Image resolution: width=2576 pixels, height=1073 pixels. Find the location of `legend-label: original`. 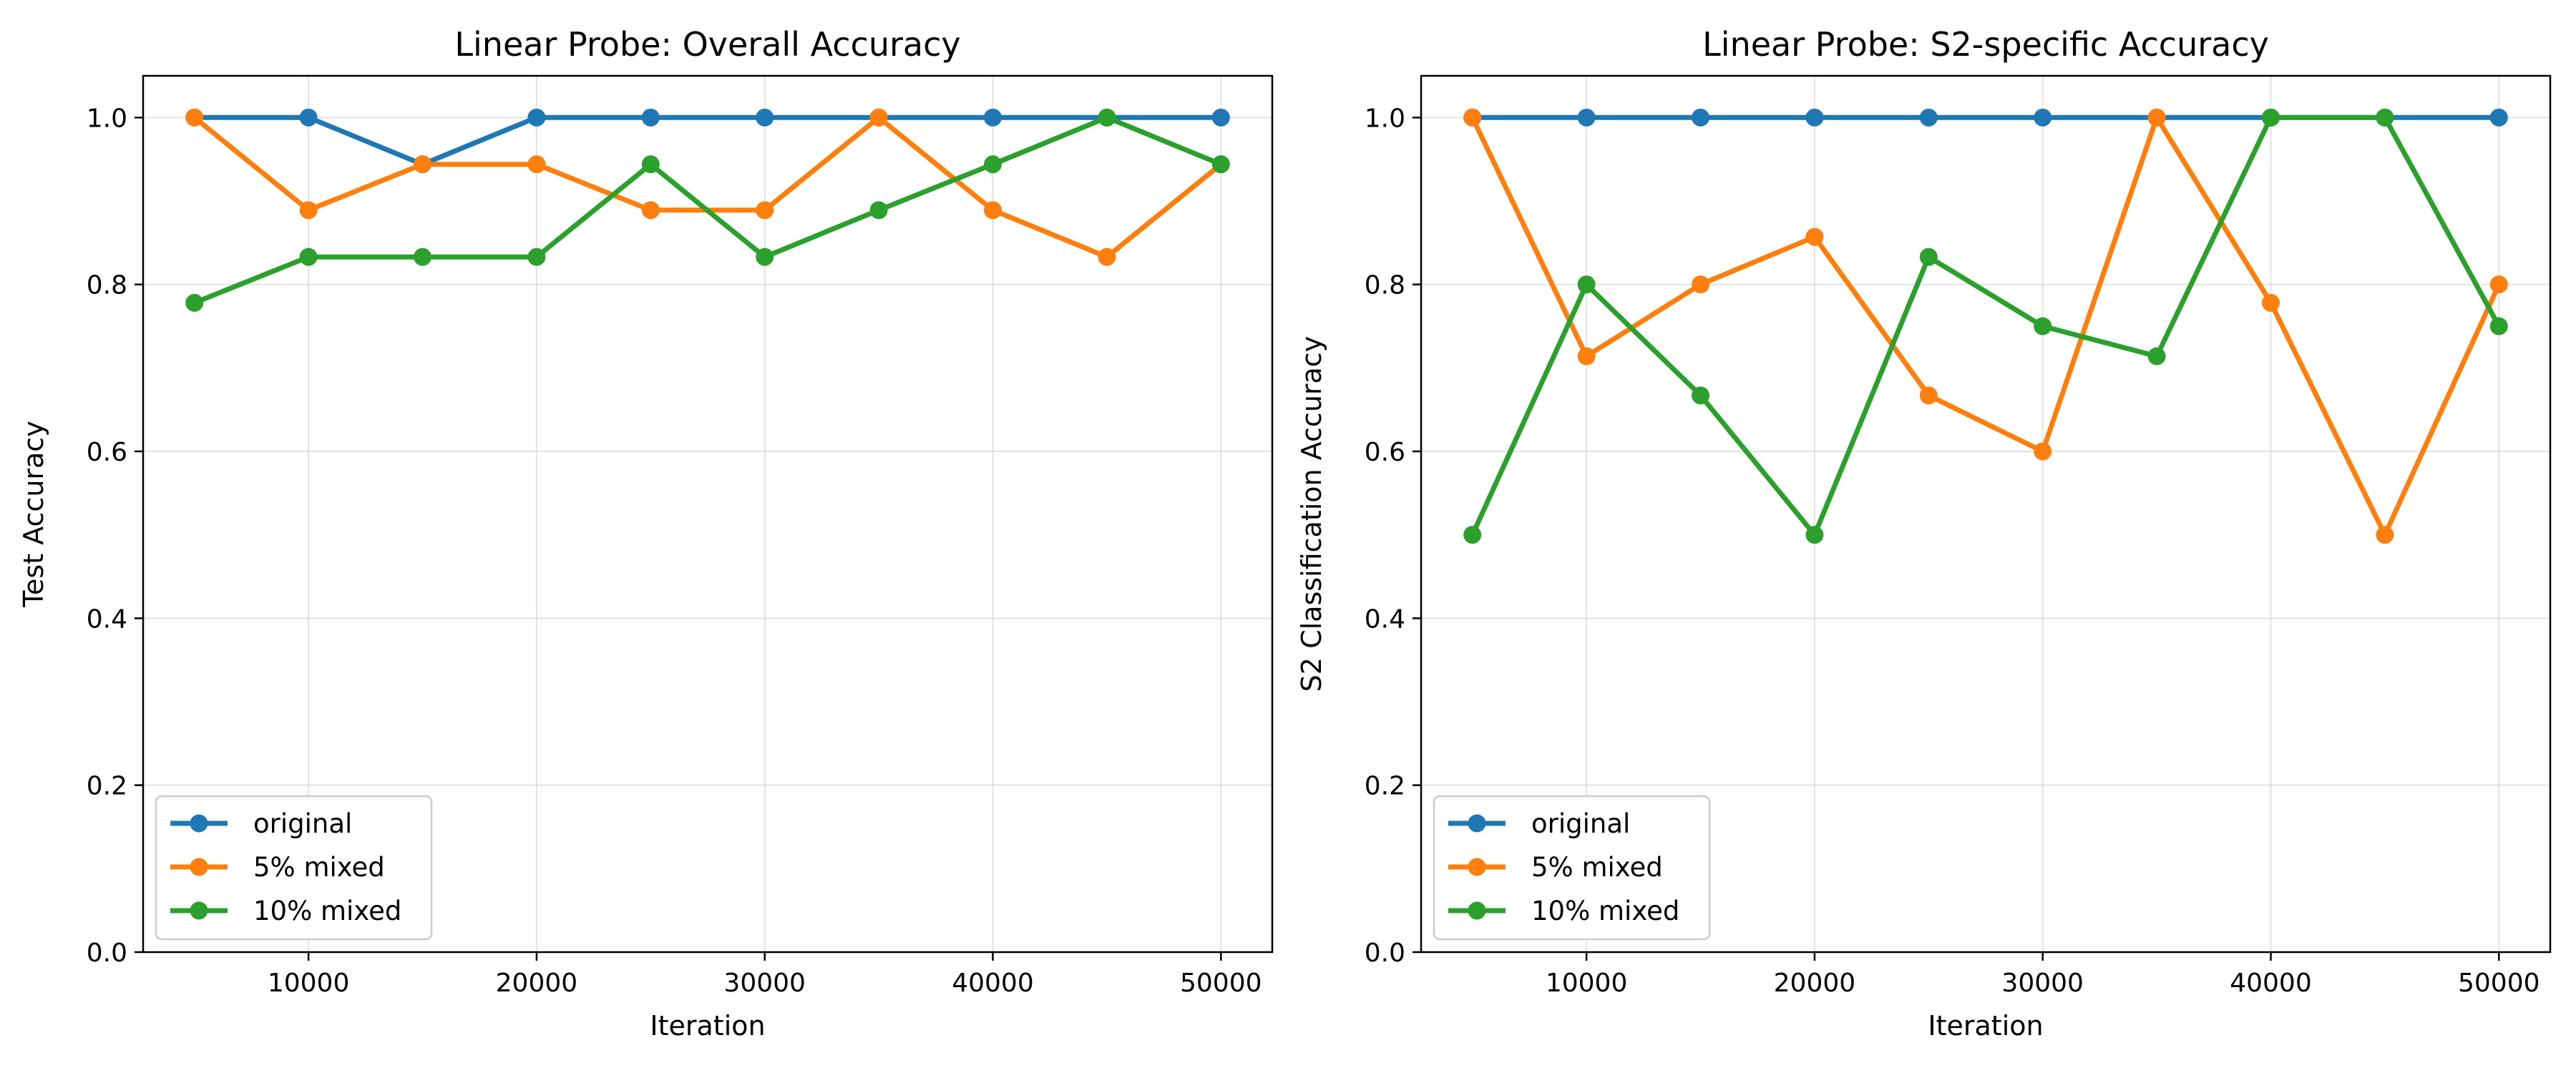

legend-label: original is located at coordinates (1580, 824).